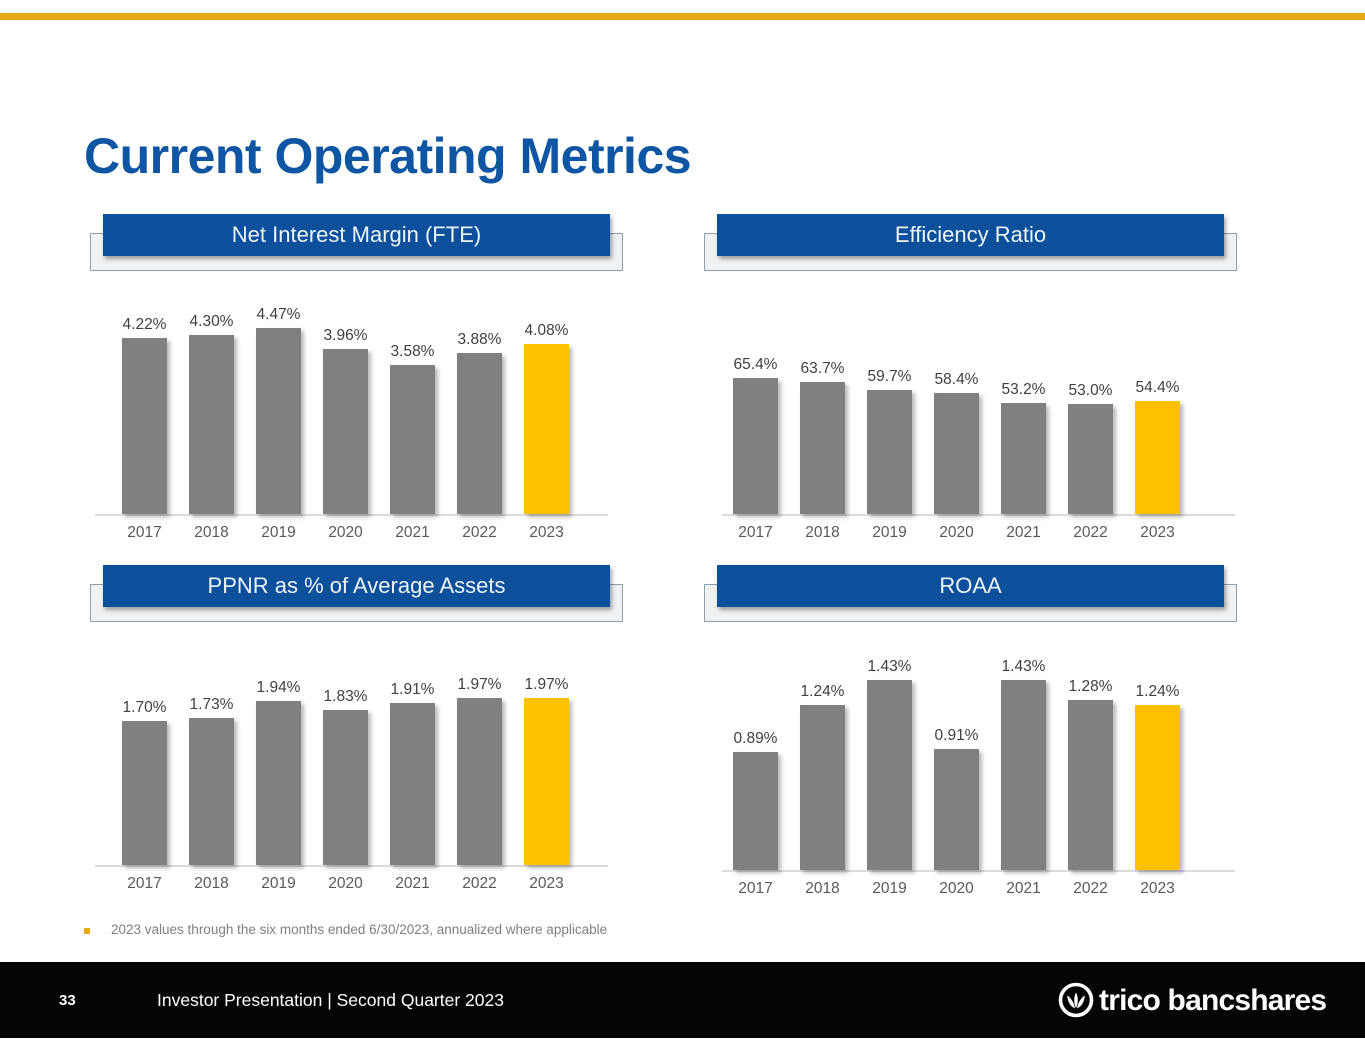 This screenshot has width=1365, height=1055. I want to click on chart-plot-efficiency: 65.4% 63.7% 59.7% 58.4% 53.2% 53.0% 54.4%, so click(978, 416).